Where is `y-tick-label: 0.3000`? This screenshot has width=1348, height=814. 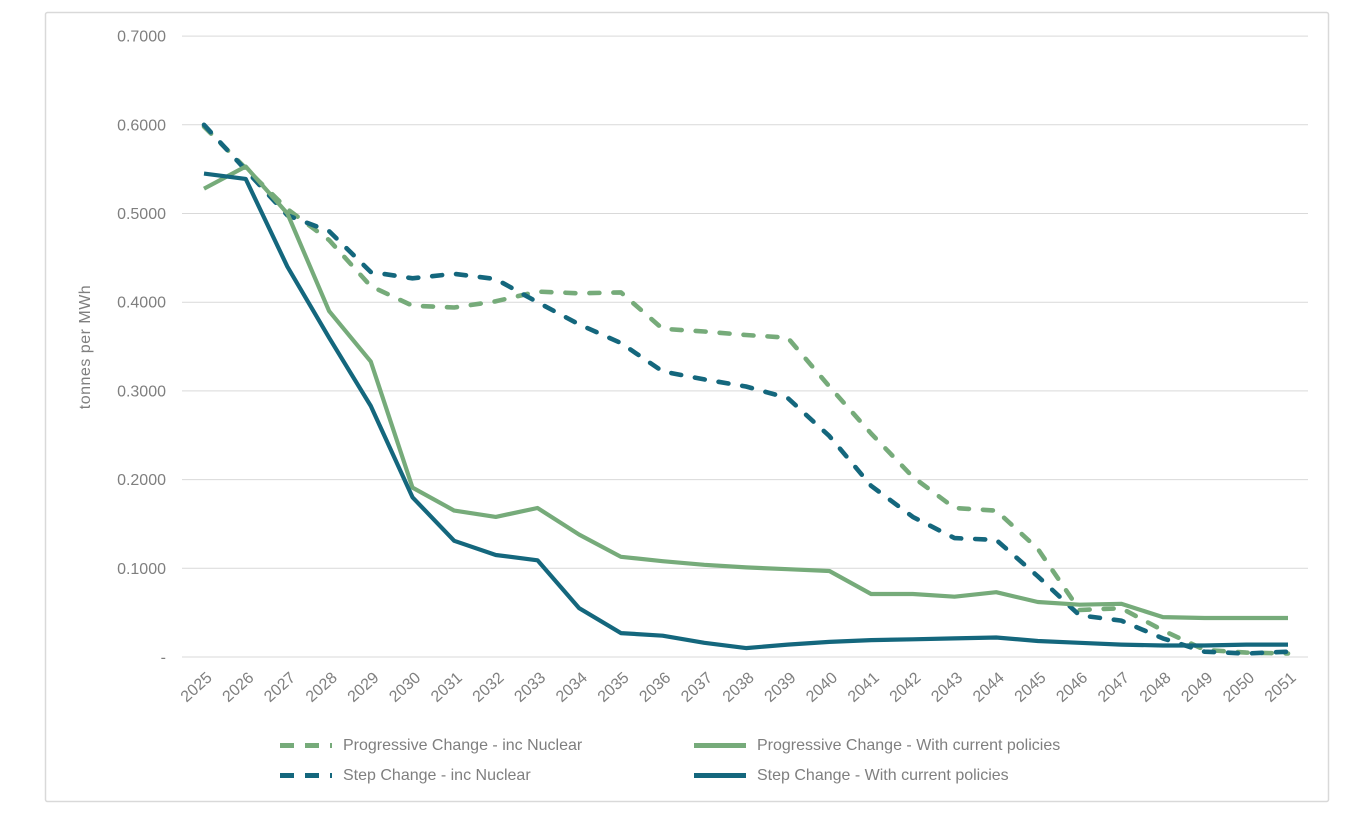
y-tick-label: 0.3000 is located at coordinates (141, 391).